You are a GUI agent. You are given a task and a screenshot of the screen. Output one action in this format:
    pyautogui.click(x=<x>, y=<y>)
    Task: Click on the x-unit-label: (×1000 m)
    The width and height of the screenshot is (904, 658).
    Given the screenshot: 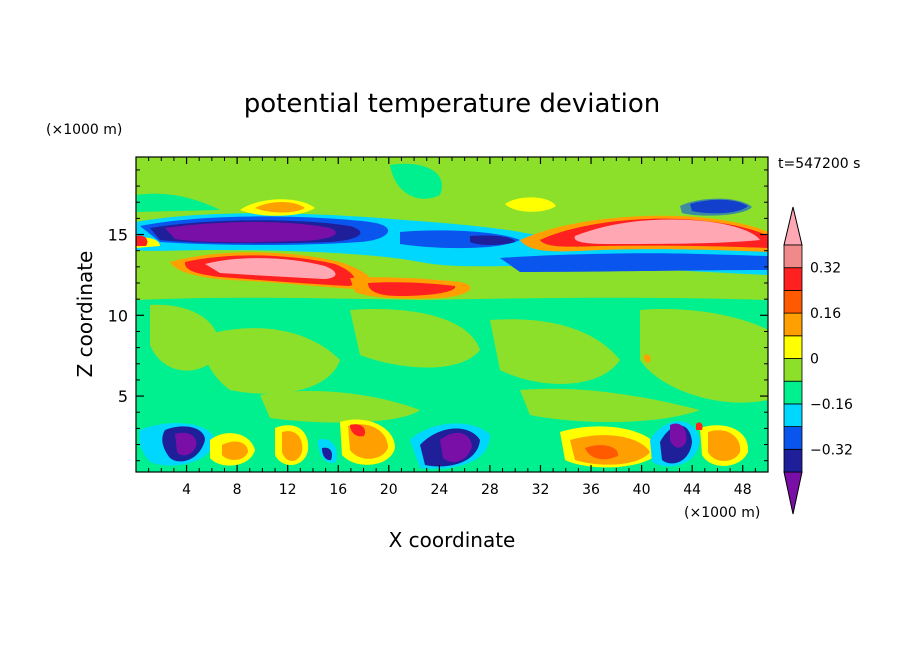 What is the action you would take?
    pyautogui.click(x=722, y=513)
    